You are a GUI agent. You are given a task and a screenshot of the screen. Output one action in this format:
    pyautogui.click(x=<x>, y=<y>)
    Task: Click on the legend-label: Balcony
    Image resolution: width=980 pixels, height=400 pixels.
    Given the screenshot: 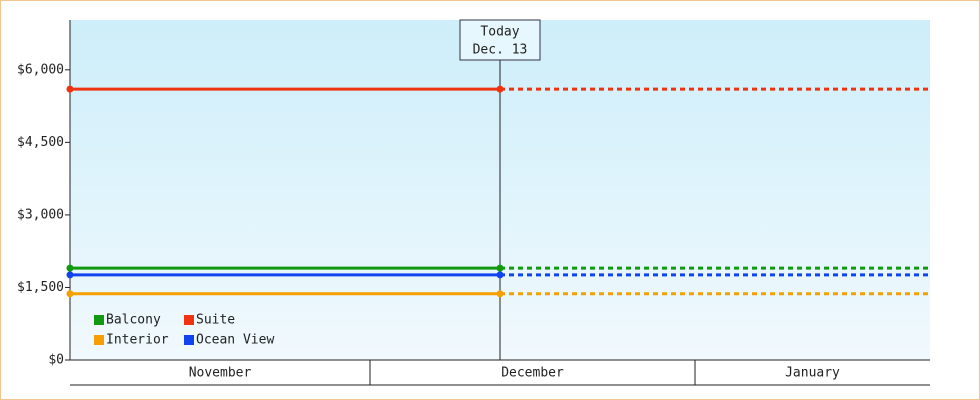 What is the action you would take?
    pyautogui.click(x=133, y=320)
    